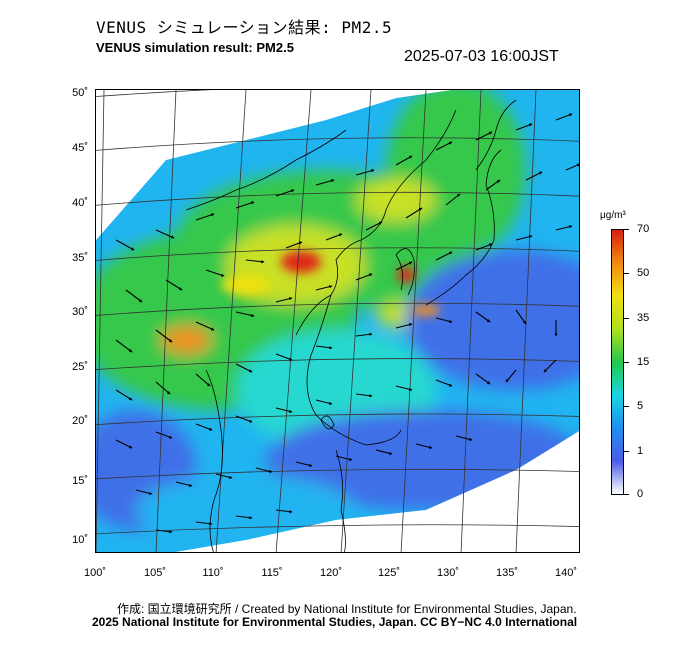 The image size is (700, 649). I want to click on outside-domain-bottom, so click(377, 491).